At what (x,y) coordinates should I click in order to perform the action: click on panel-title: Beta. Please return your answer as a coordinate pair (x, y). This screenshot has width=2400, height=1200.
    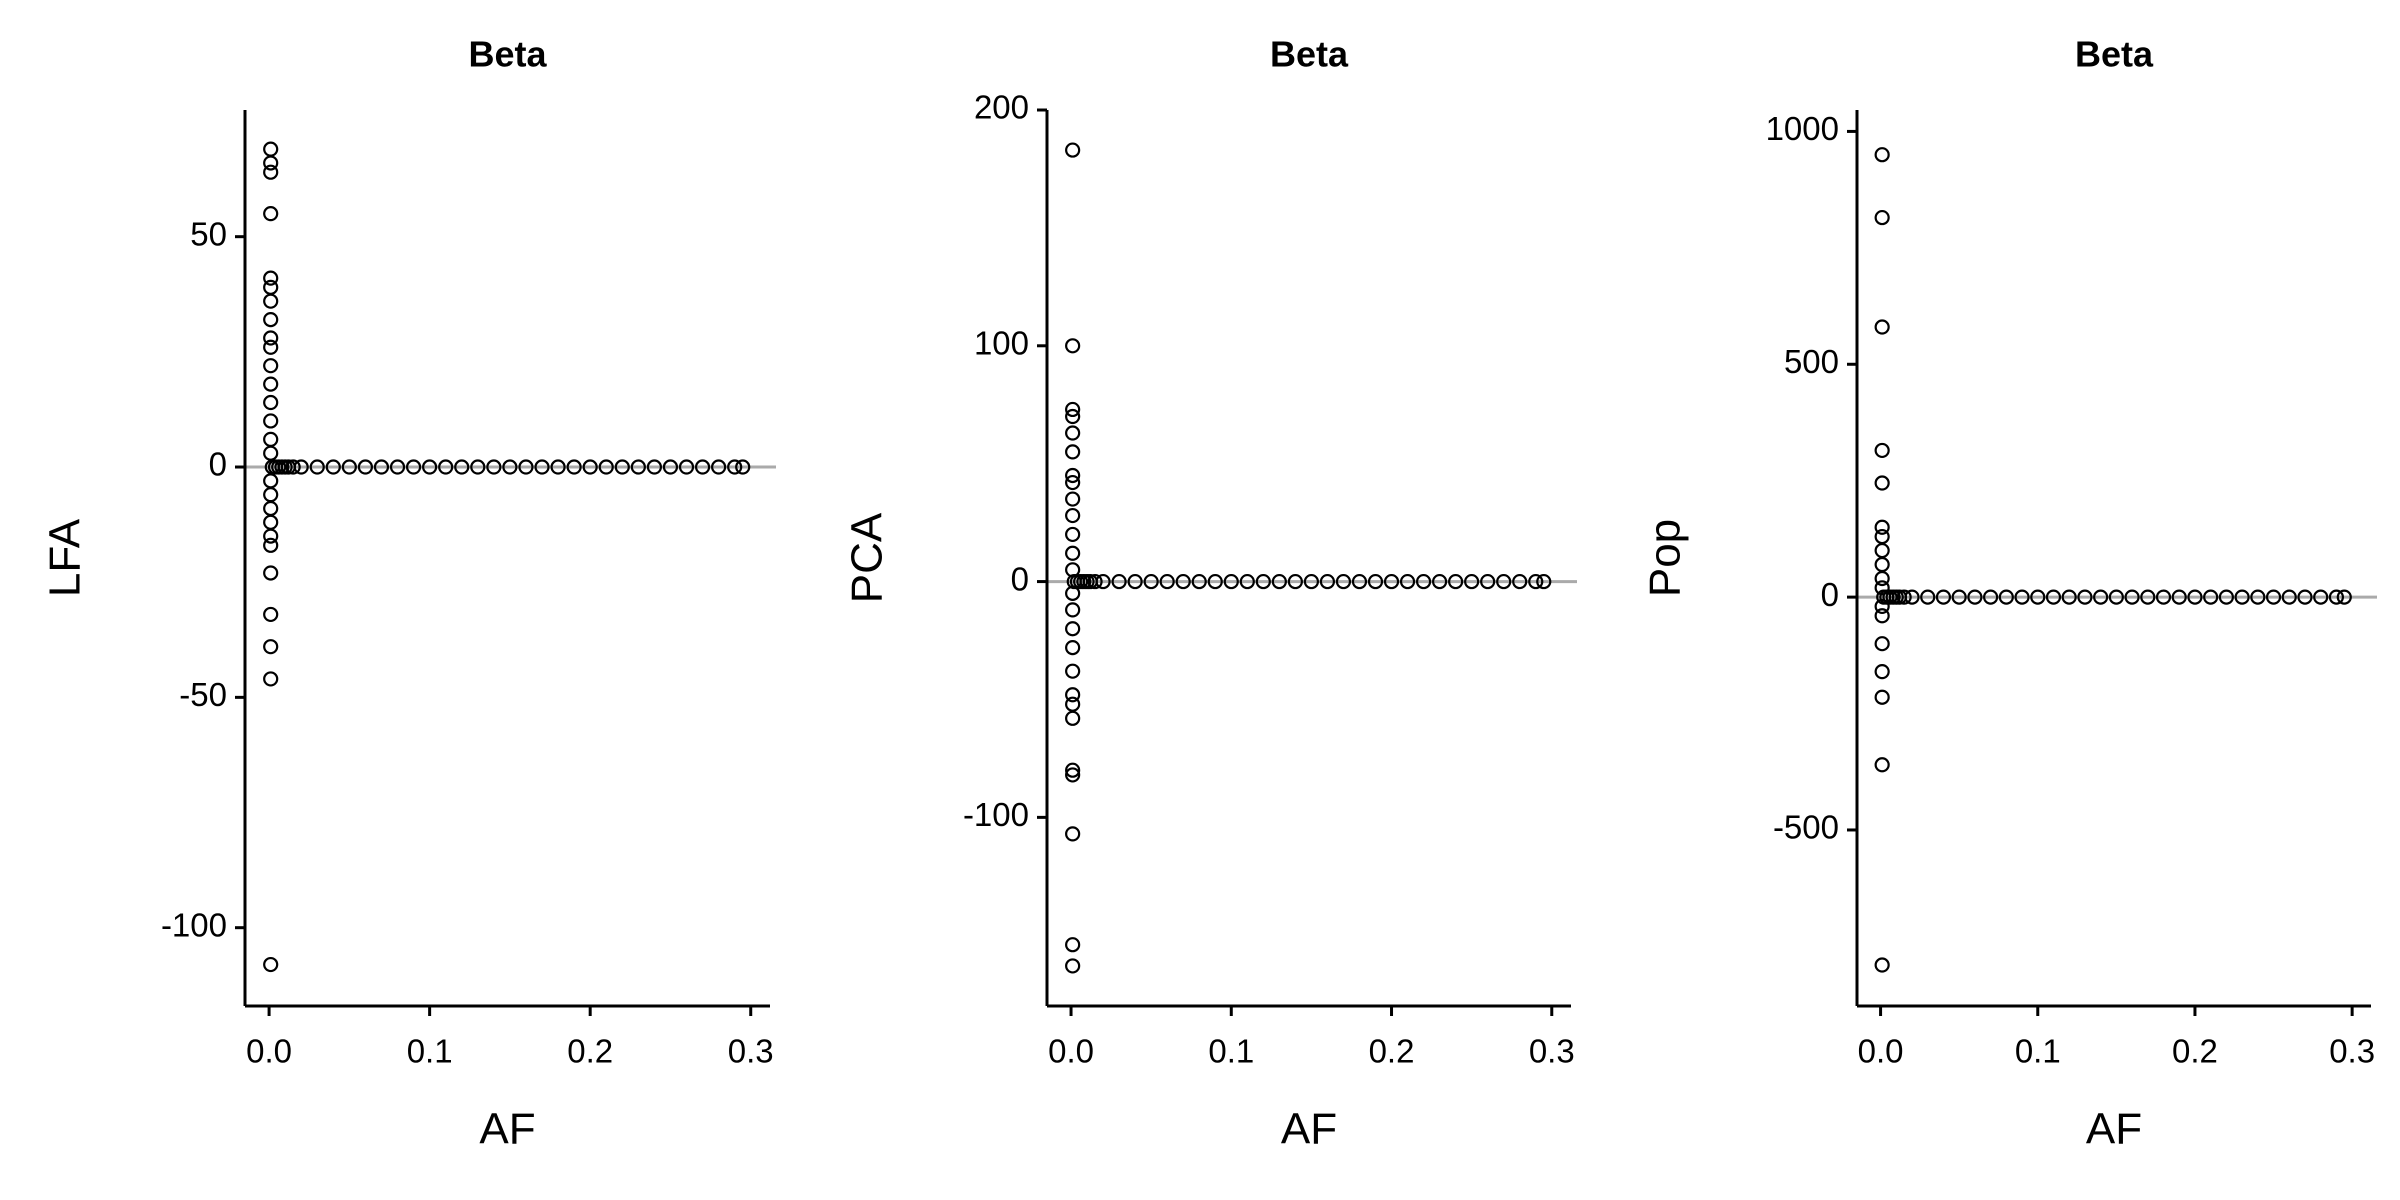
    Looking at the image, I should click on (507, 54).